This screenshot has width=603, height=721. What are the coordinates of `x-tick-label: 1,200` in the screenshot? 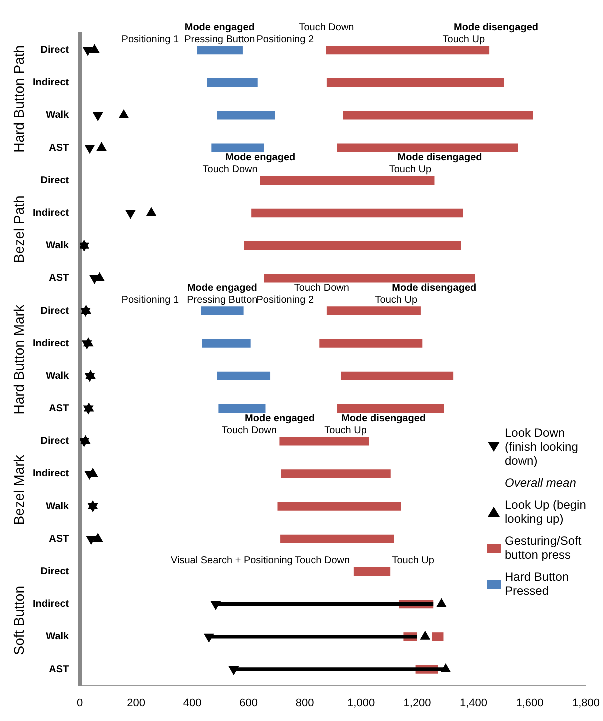 It's located at (418, 703).